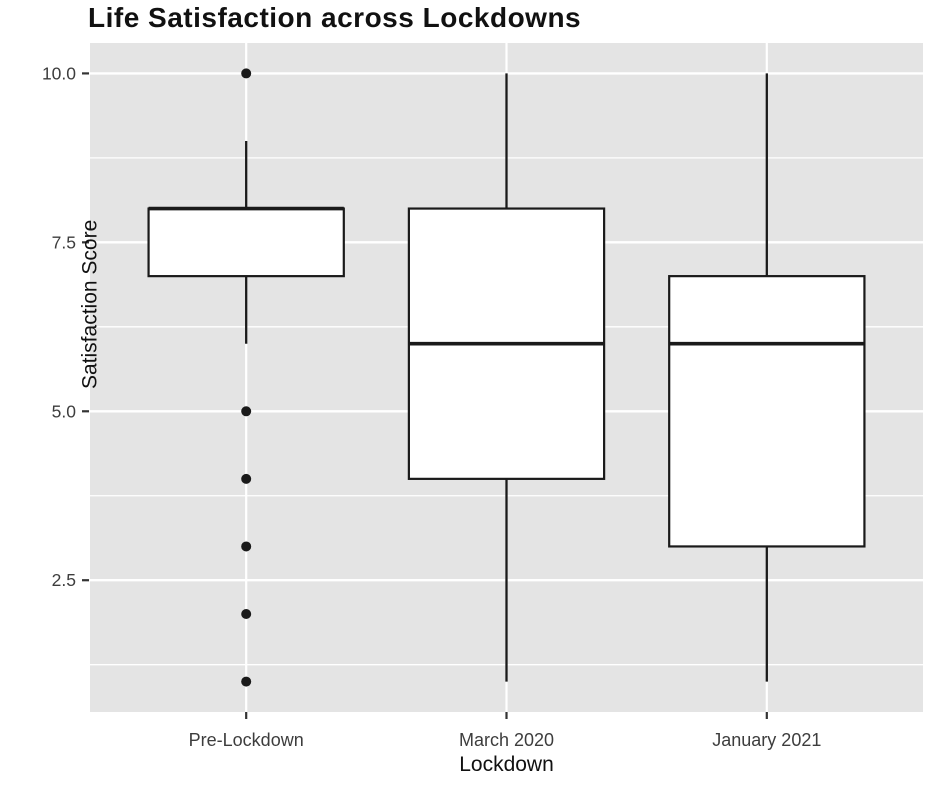  Describe the element at coordinates (64, 580) in the screenshot. I see `y-tick-label: 2.5` at that location.